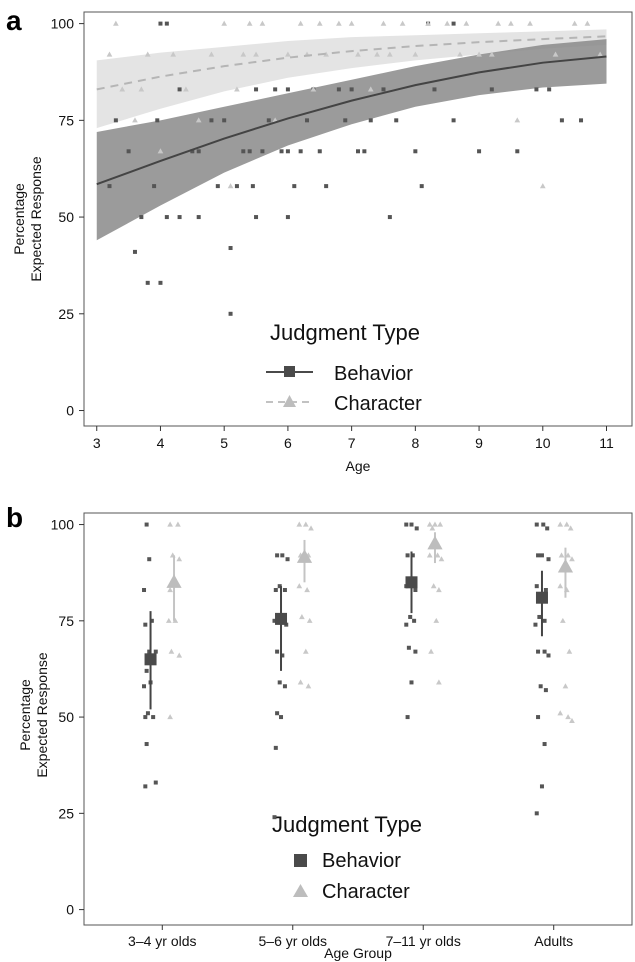 The image size is (635, 962). I want to click on y-tick-label: 50, so click(66, 217).